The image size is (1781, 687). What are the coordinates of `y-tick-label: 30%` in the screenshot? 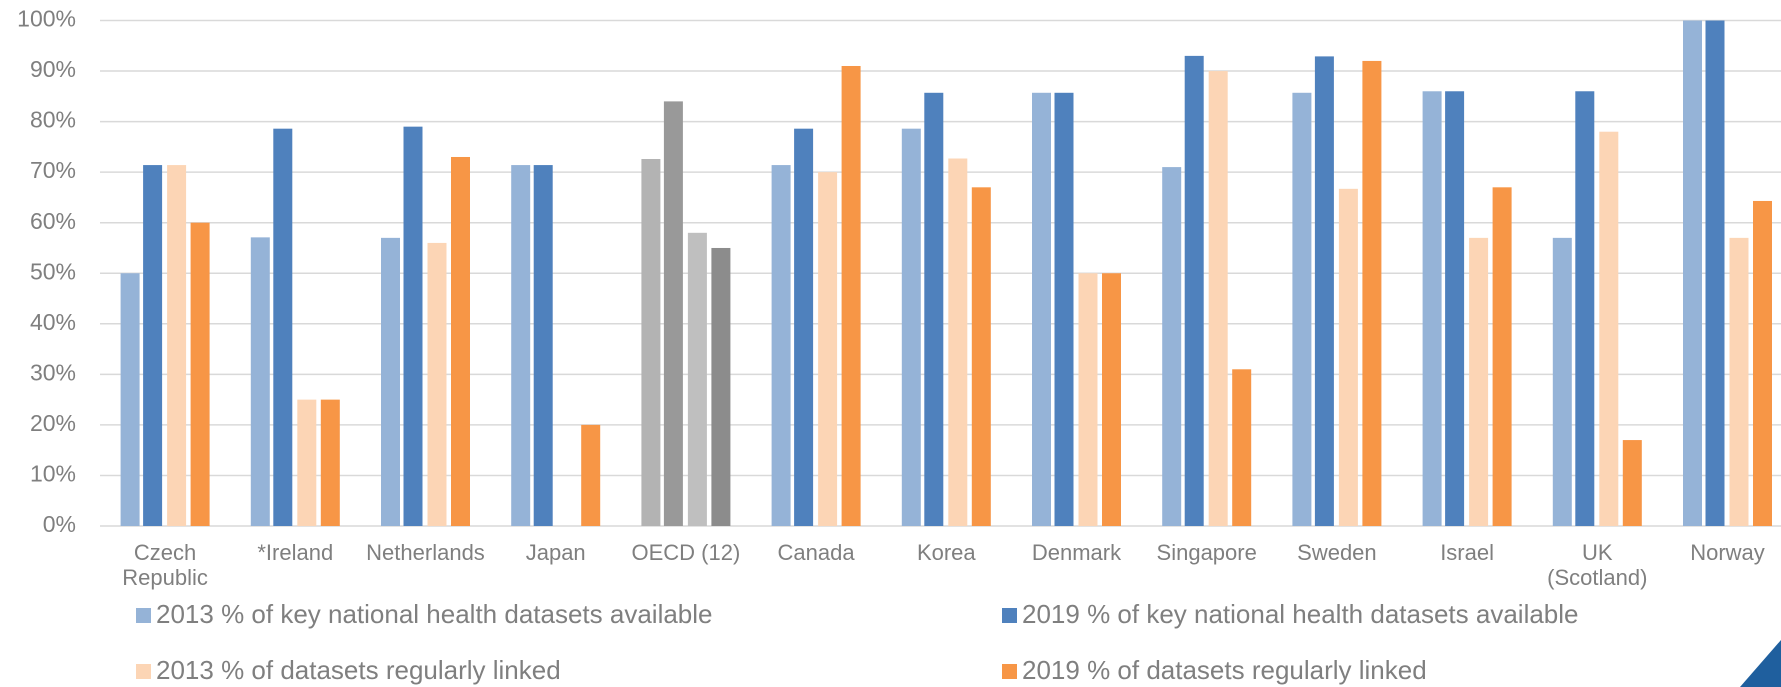 It's located at (53, 372).